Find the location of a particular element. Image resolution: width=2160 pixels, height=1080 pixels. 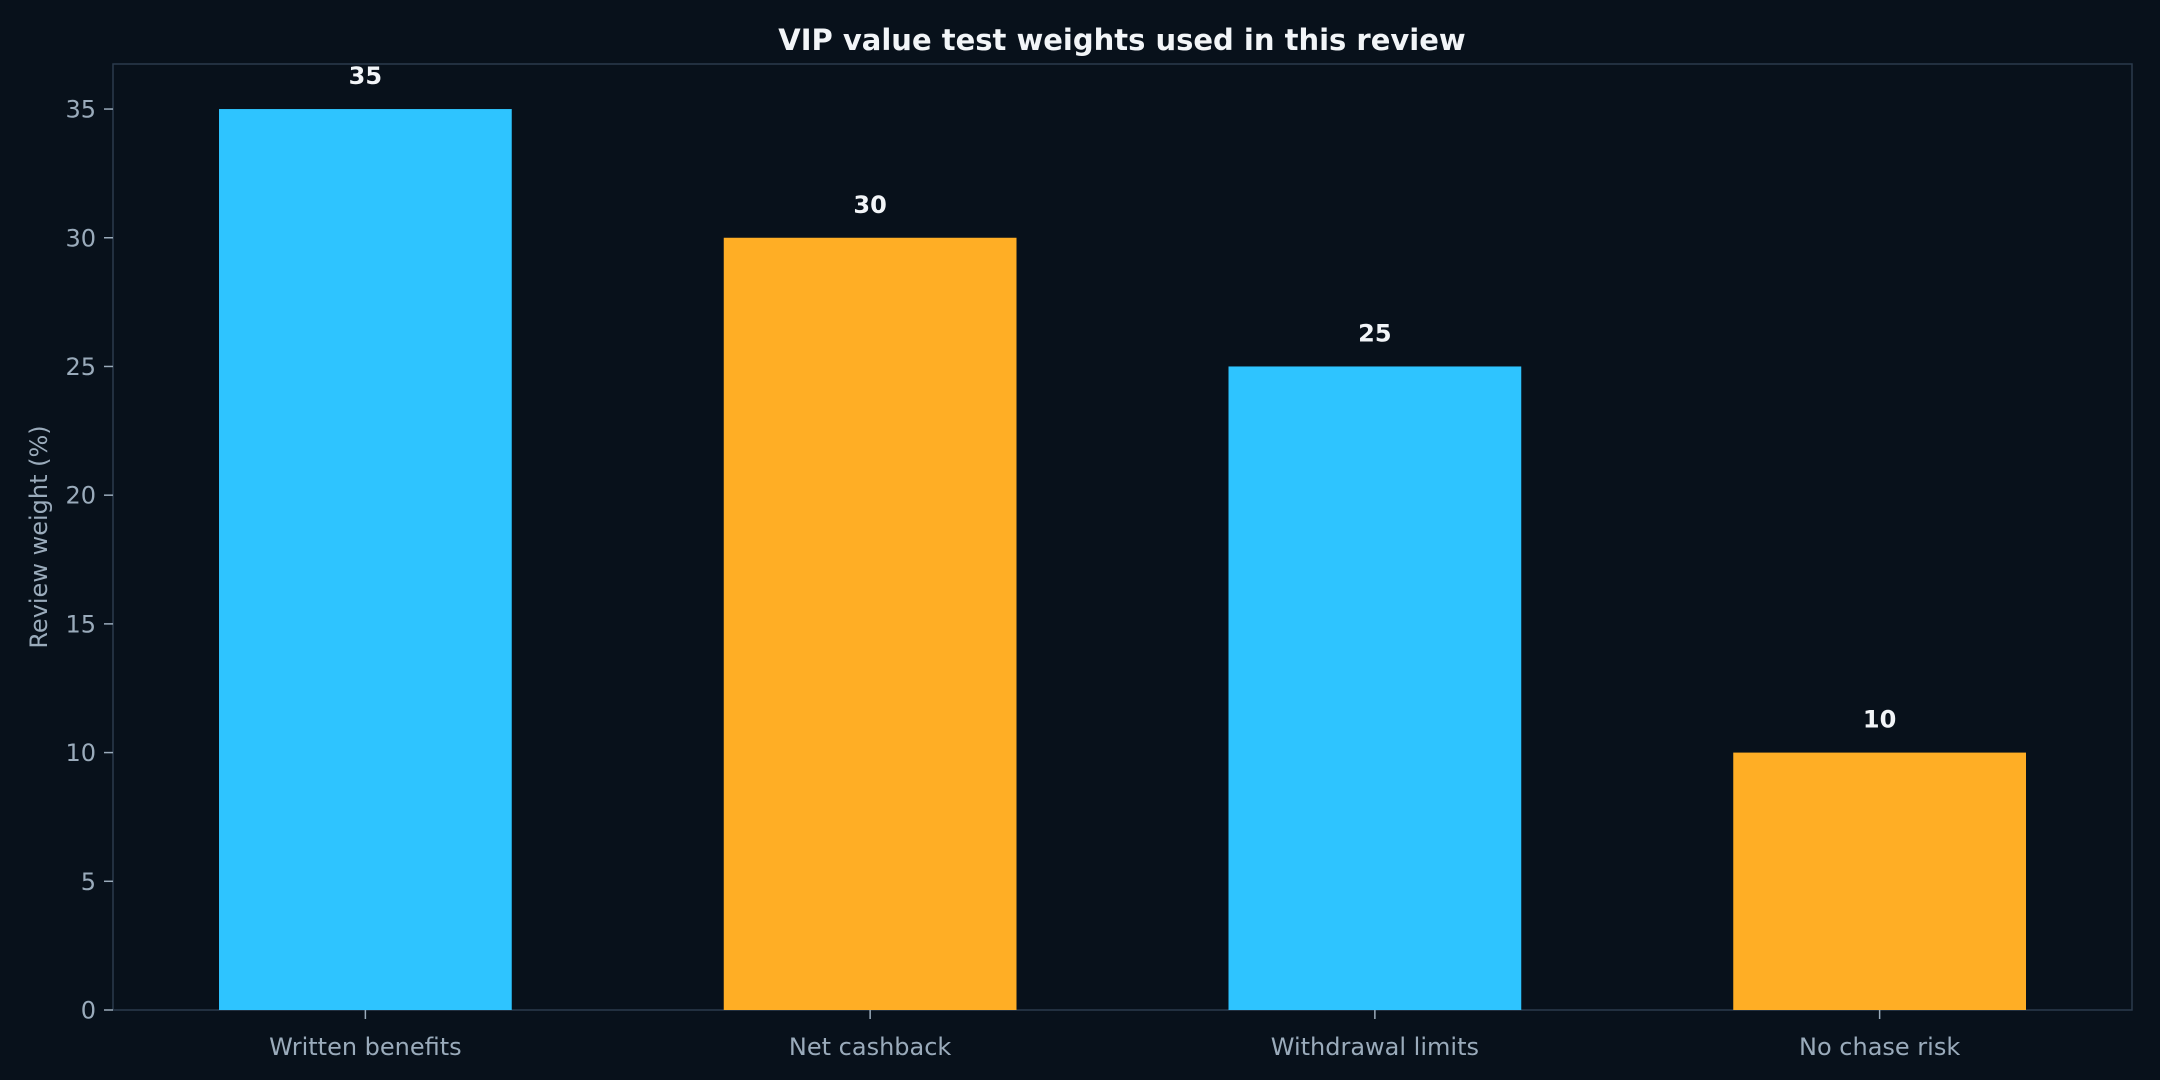

y-tick-label: 10 is located at coordinates (80, 753).